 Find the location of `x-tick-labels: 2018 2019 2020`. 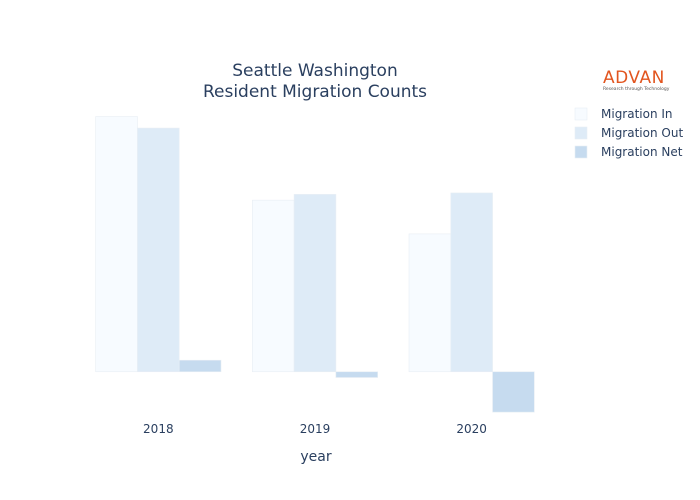

x-tick-labels: 2018 2019 2020 is located at coordinates (315, 429).